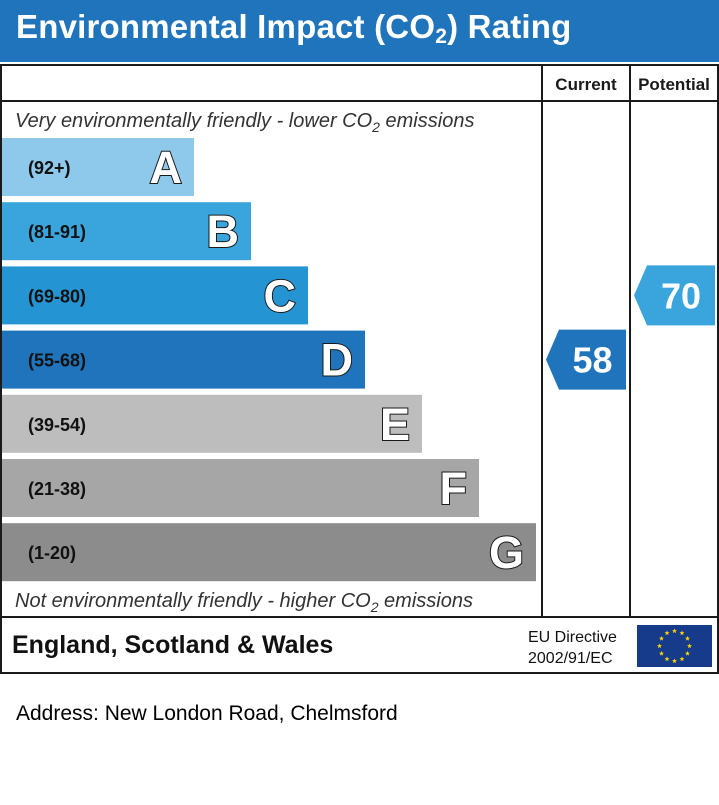  Describe the element at coordinates (212, 423) in the screenshot. I see `band-bar-e` at that location.